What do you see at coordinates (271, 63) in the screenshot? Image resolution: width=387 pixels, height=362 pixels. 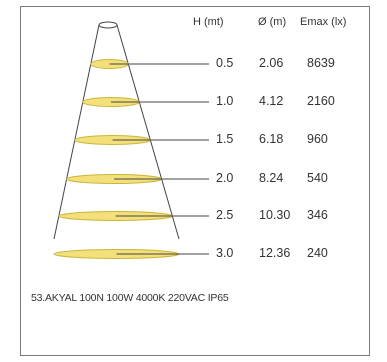 I see `diameter-value: 2.06` at bounding box center [271, 63].